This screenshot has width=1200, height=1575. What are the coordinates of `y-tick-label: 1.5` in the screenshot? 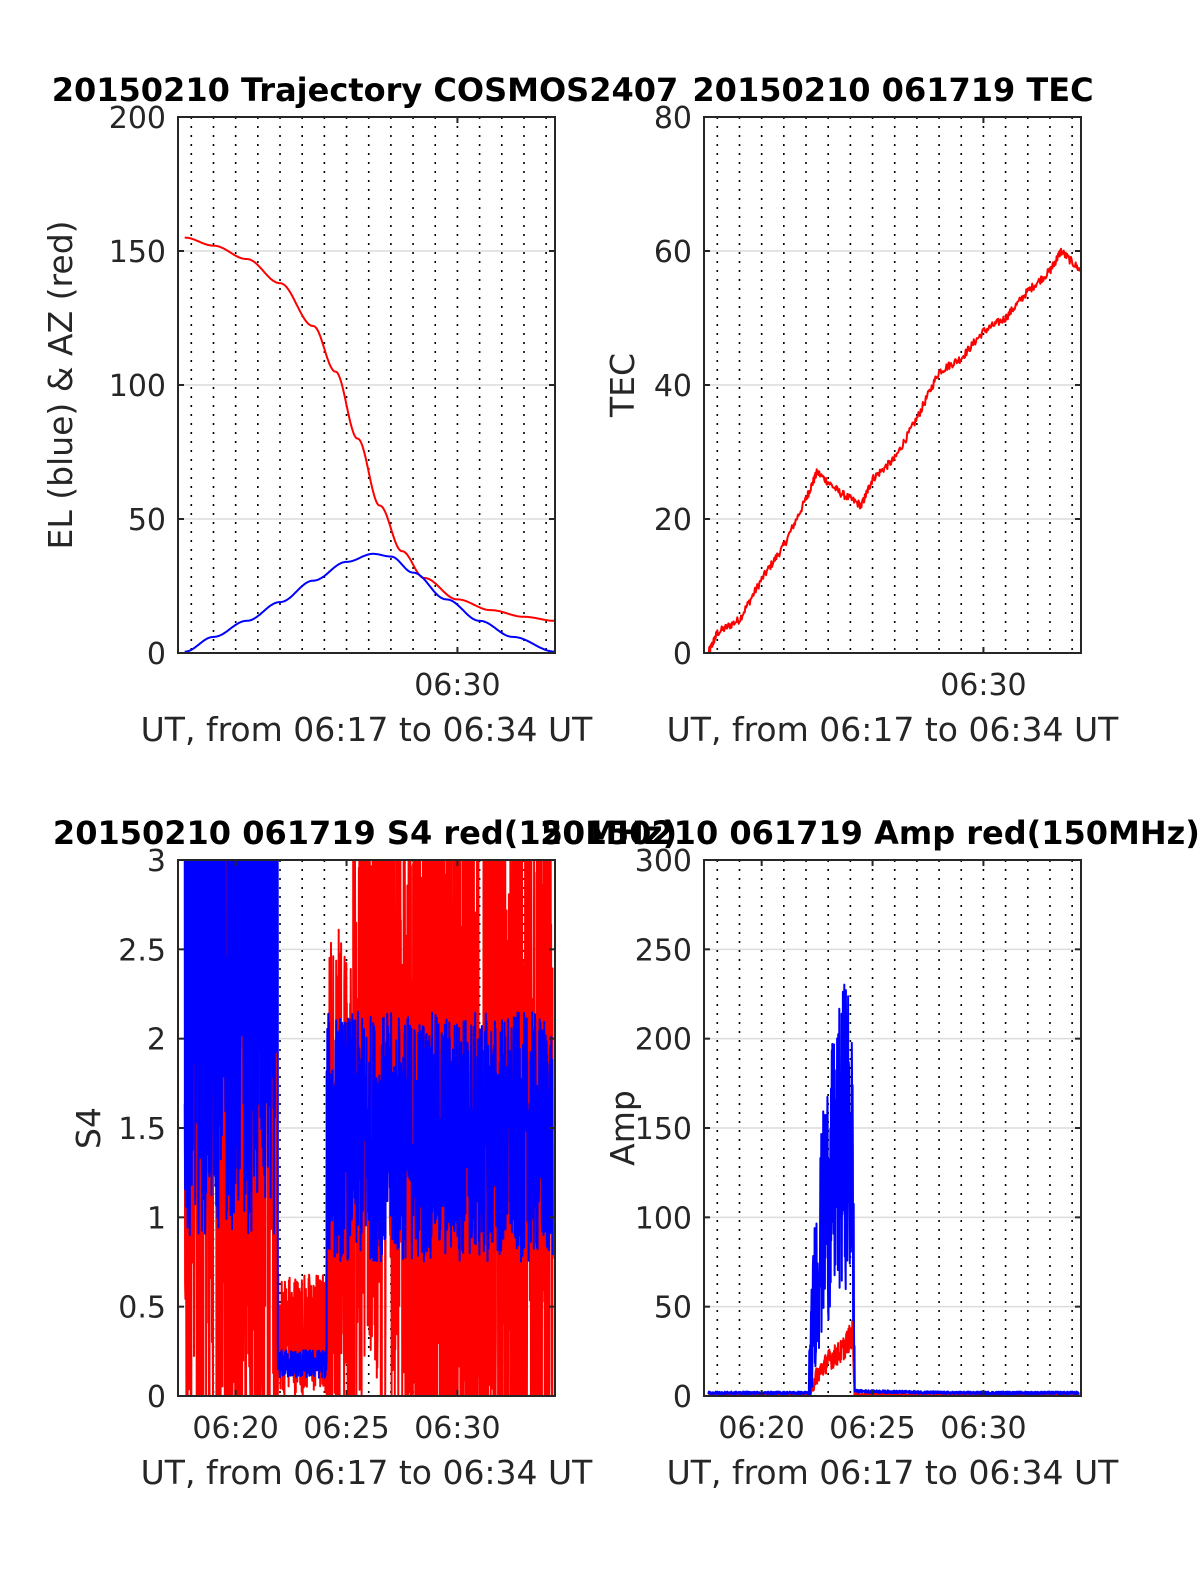 It's located at (142, 1129).